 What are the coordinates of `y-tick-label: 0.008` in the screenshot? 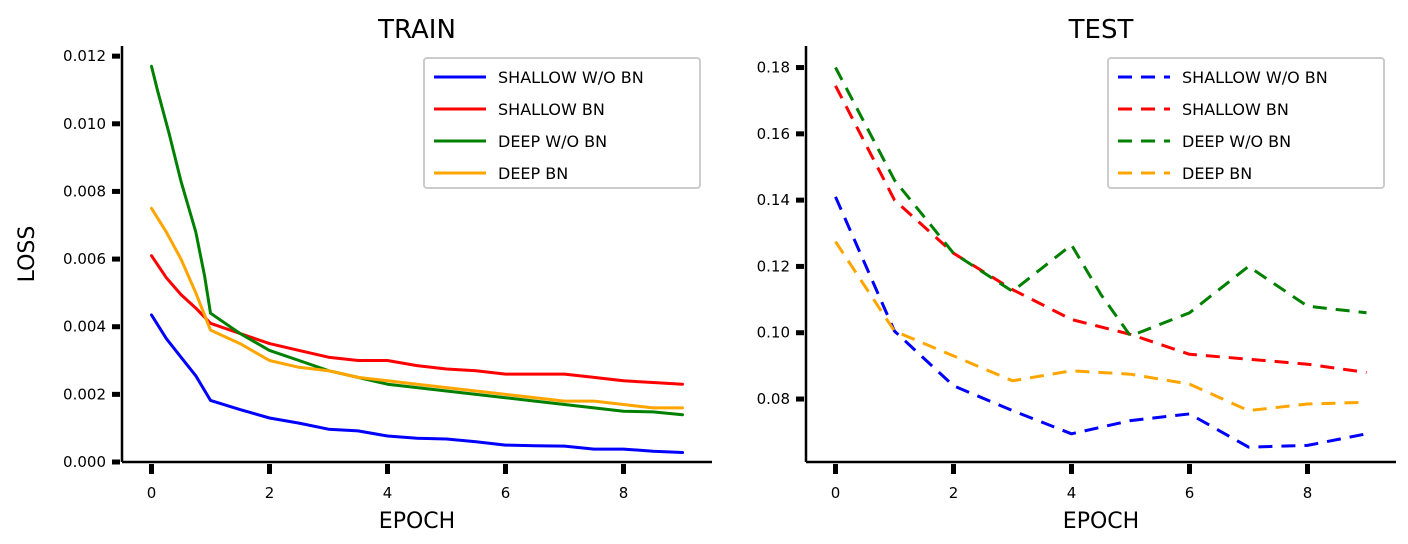 It's located at (84, 191).